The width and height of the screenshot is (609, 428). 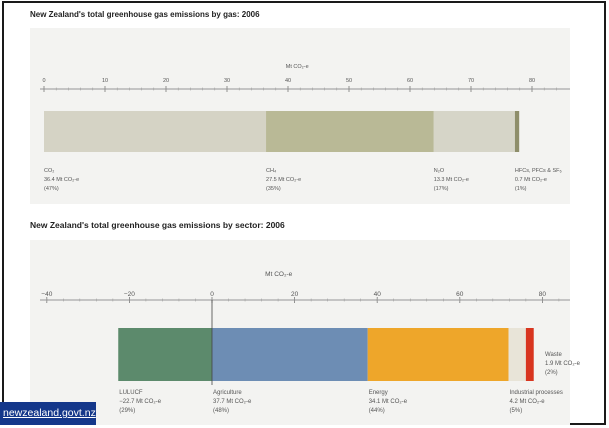 I want to click on x-tick-label: 50, so click(x=349, y=81).